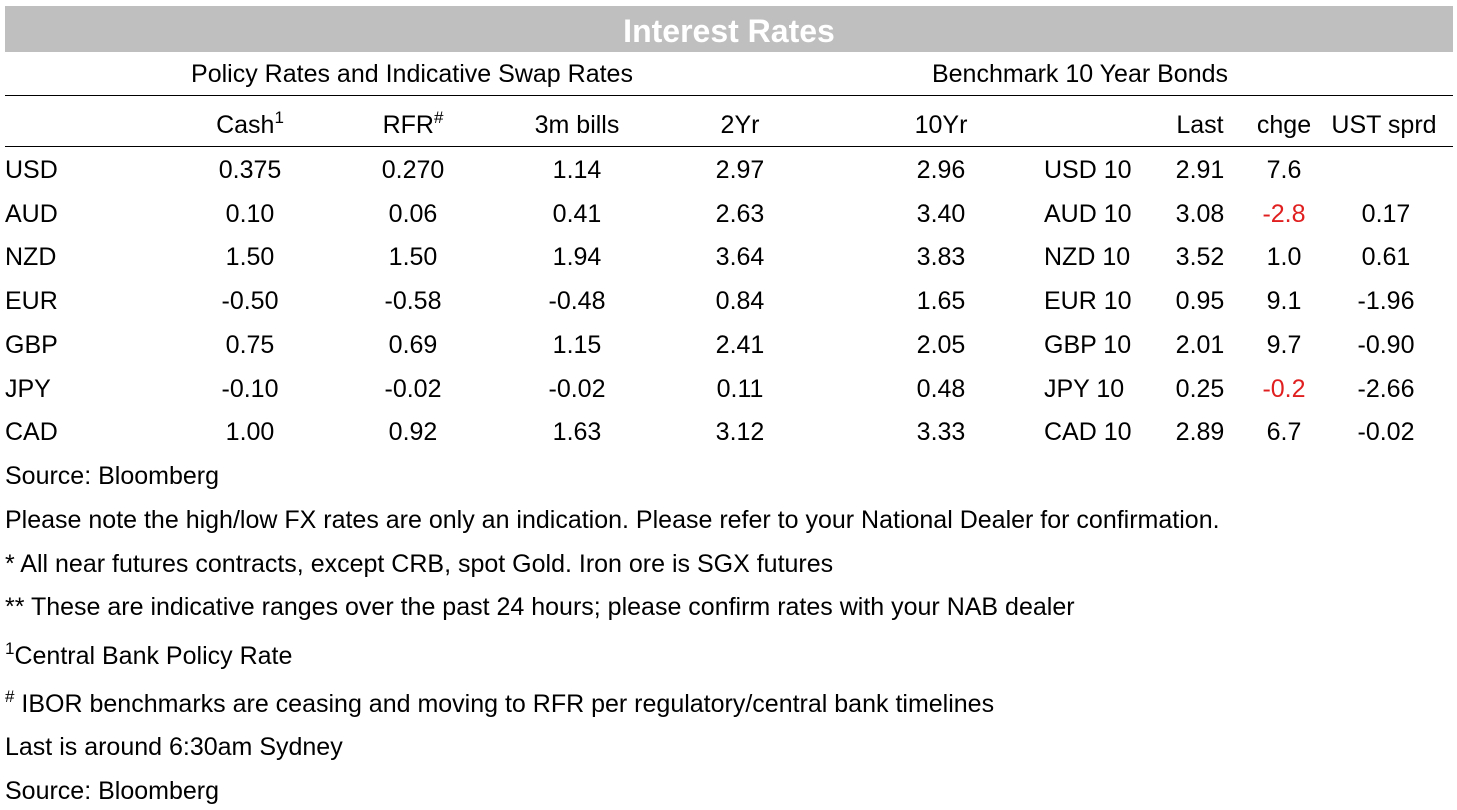 This screenshot has height=810, width=1457. I want to click on row-3m-bills: 1.63, so click(577, 432).